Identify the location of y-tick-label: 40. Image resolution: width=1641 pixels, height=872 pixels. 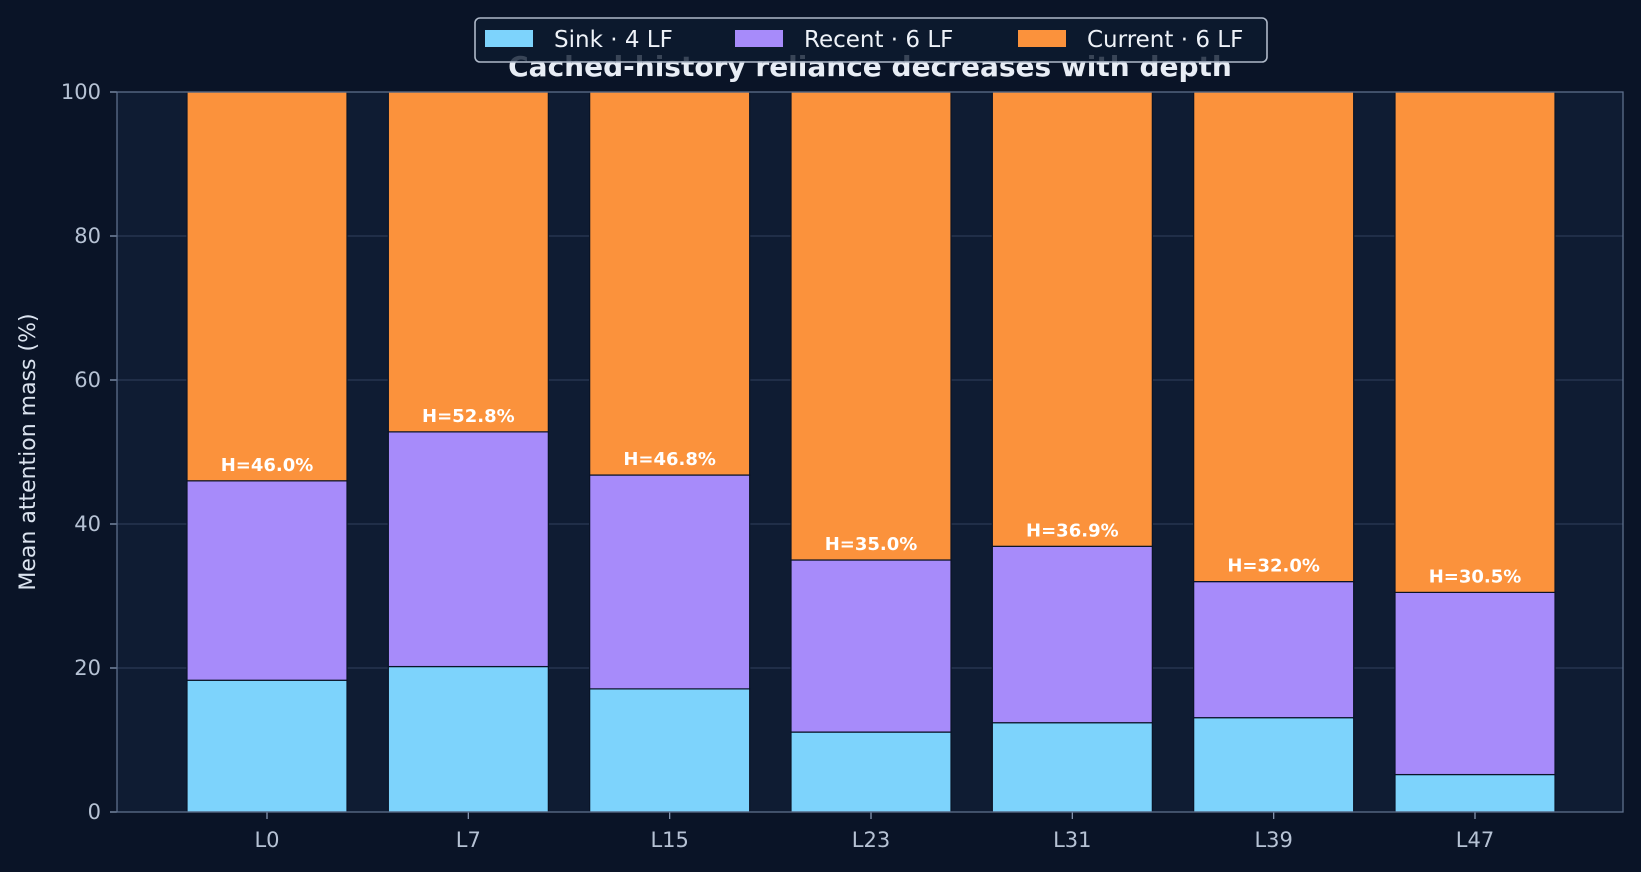
(87, 524).